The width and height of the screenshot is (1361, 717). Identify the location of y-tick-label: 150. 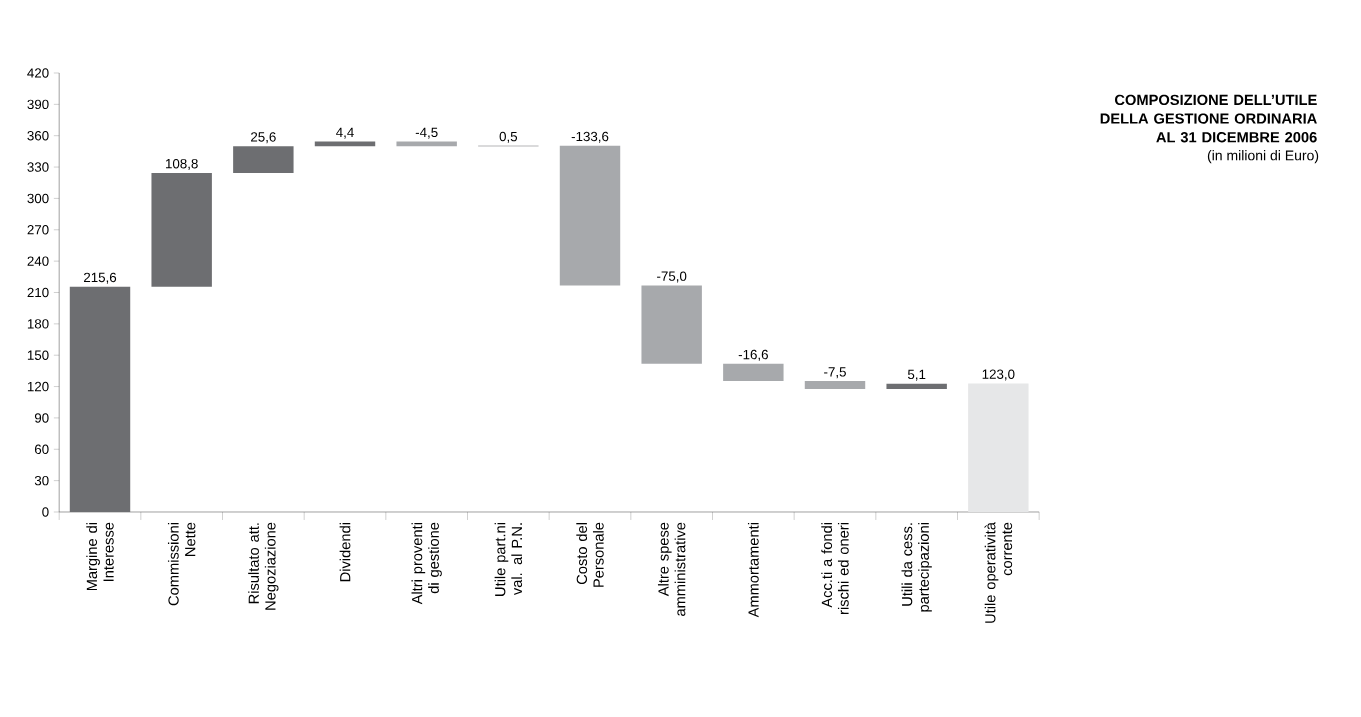
(38, 355).